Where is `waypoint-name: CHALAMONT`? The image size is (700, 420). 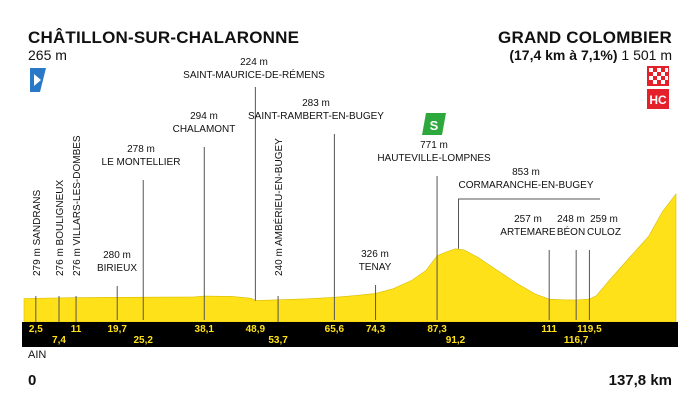
waypoint-name: CHALAMONT is located at coordinates (204, 129).